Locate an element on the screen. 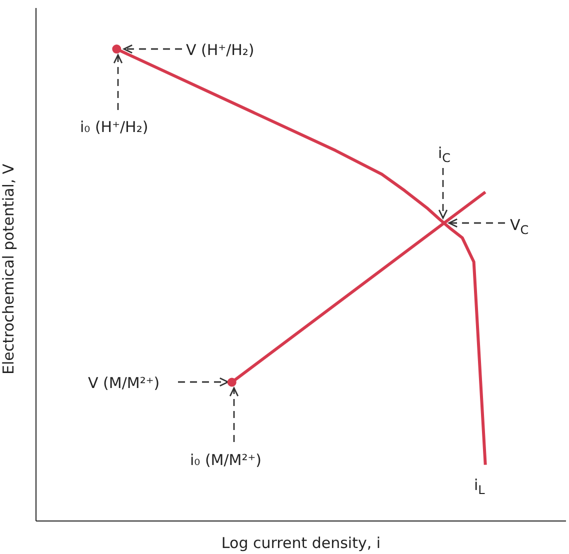  x-axis-title: Log current density, i is located at coordinates (301, 543).